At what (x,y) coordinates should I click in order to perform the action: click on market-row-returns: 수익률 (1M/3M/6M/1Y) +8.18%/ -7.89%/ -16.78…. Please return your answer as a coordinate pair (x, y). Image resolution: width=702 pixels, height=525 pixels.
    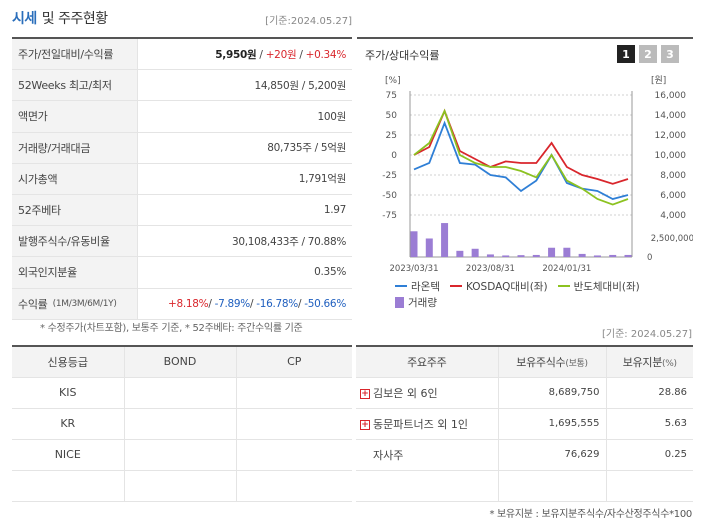
    Looking at the image, I should click on (182, 304).